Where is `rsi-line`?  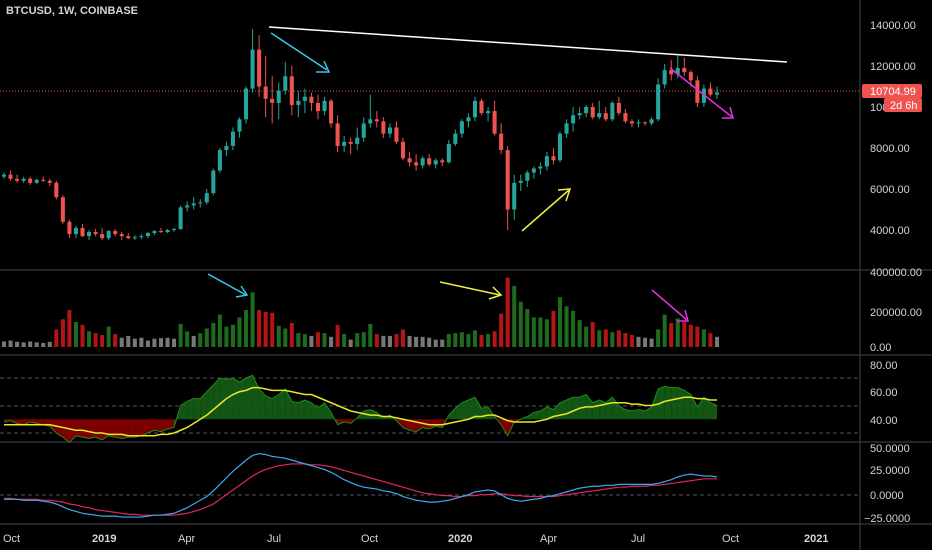 rsi-line is located at coordinates (360, 409).